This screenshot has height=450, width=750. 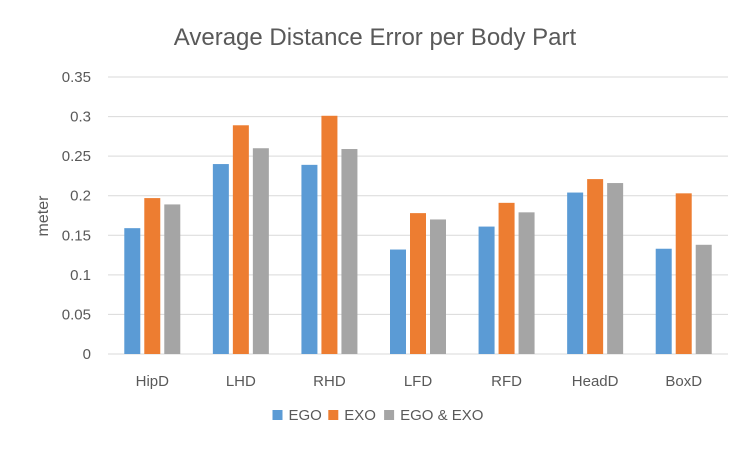 I want to click on bar-lfd-ego, so click(x=398, y=301).